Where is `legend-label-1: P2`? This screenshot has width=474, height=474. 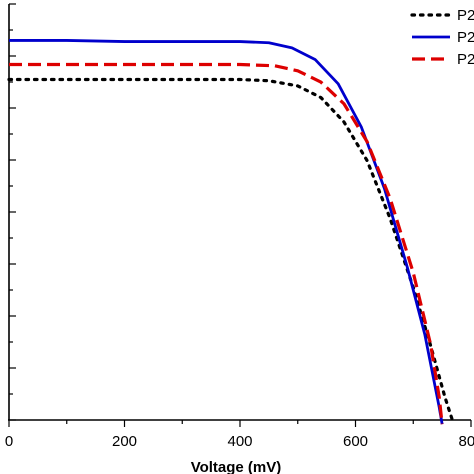
legend-label-1: P2 is located at coordinates (465, 15).